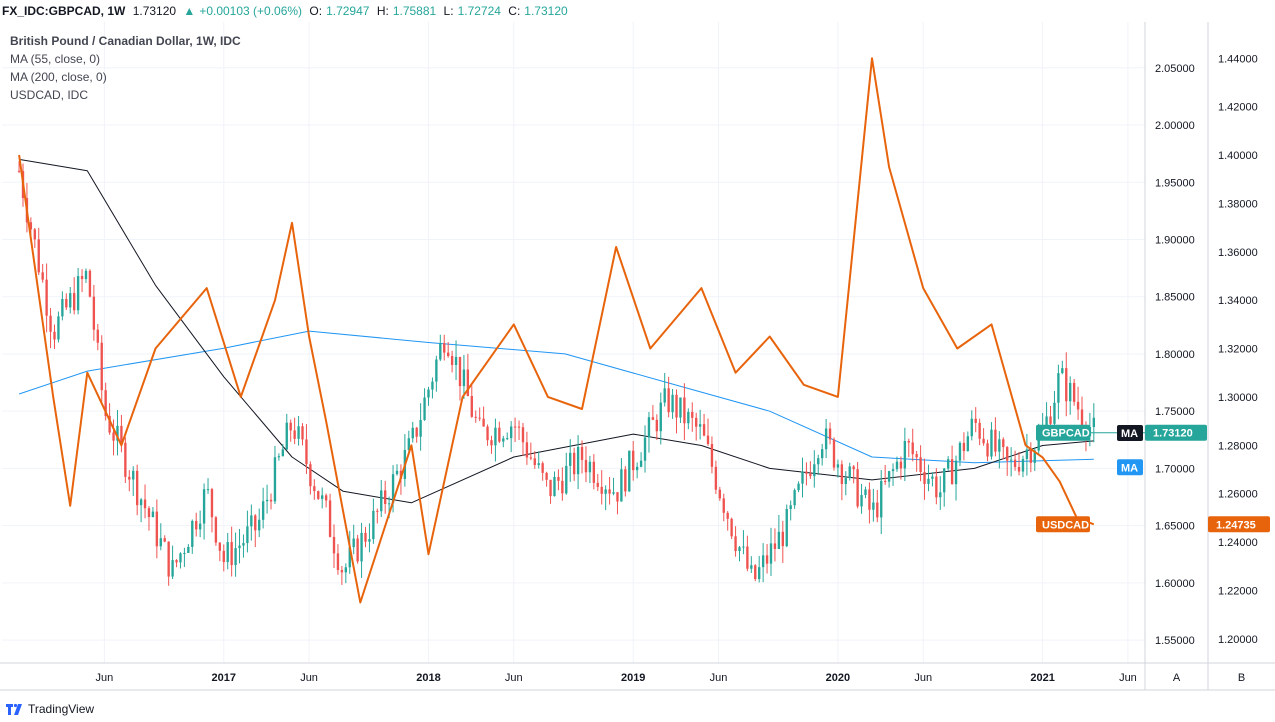  I want to click on tradingview-label: TradingView, so click(61, 709).